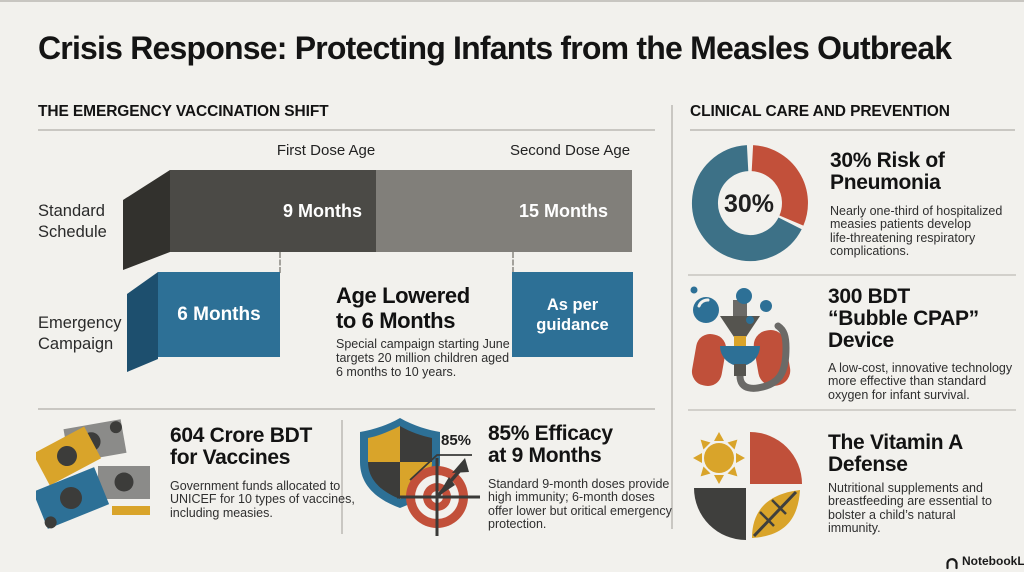  Describe the element at coordinates (72, 221) in the screenshot. I see `row-label-standard-schedule: Standard Schedule` at that location.